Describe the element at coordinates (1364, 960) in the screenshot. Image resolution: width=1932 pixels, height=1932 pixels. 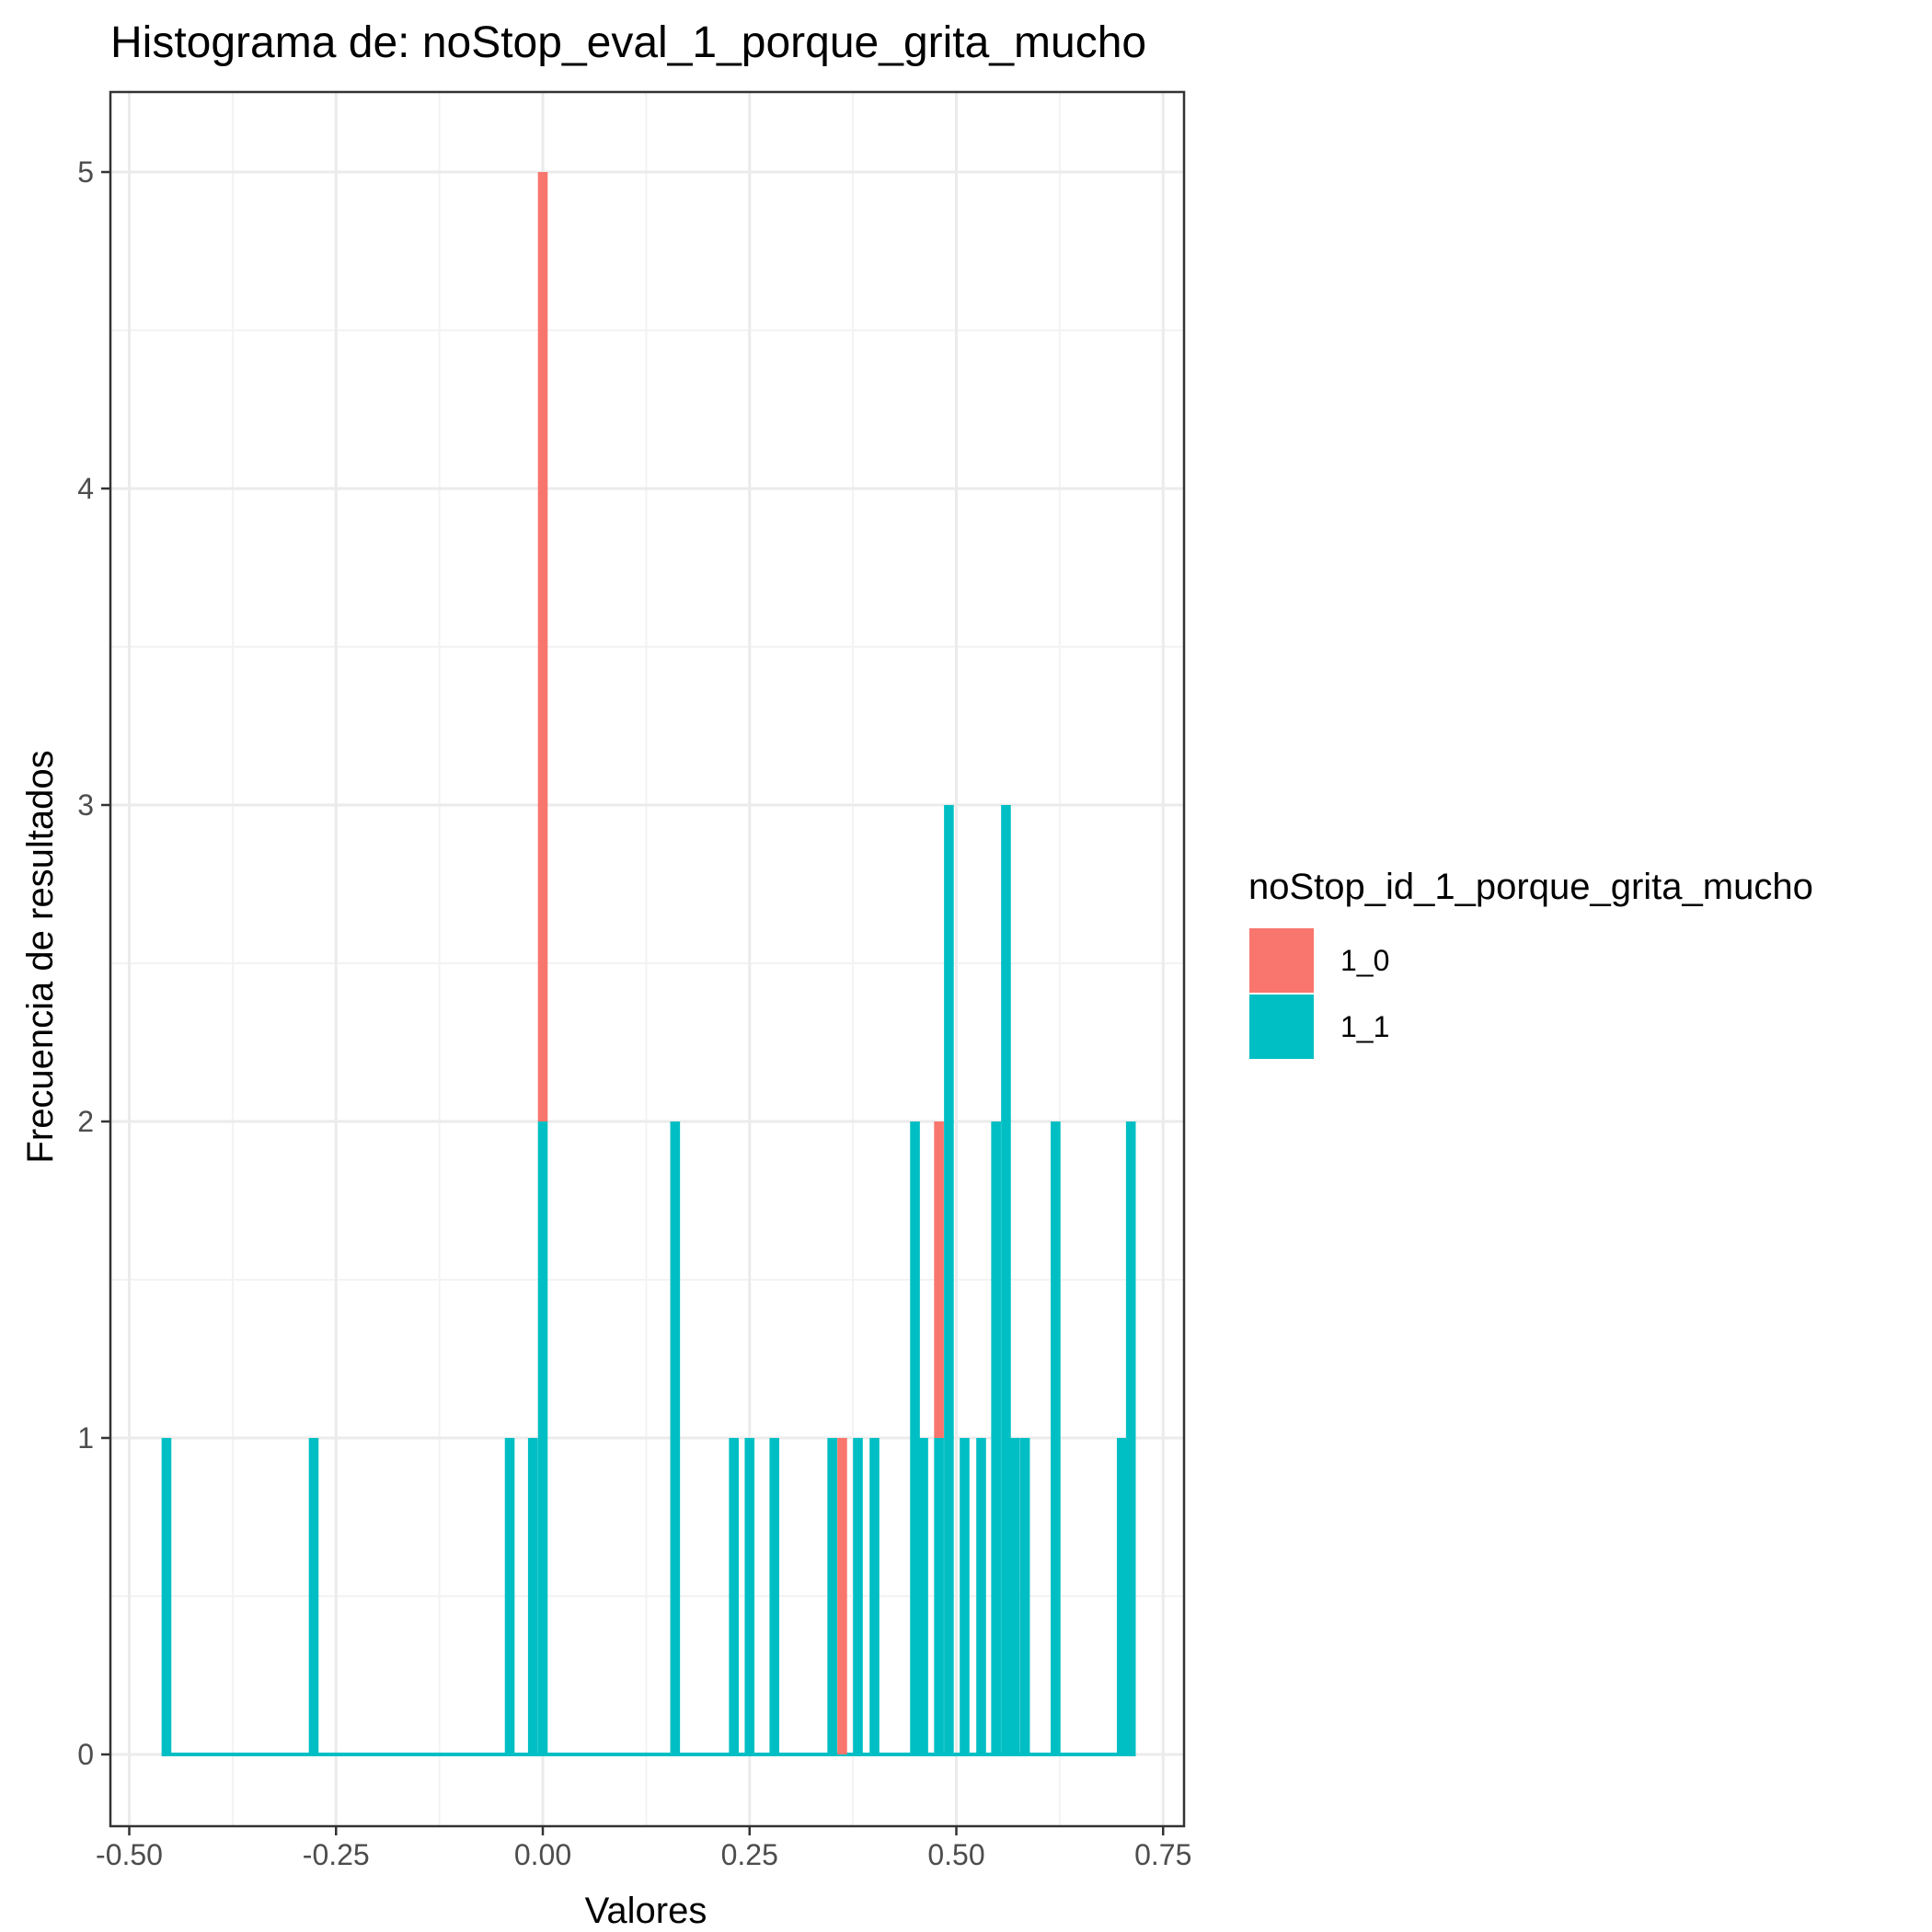
I see `legend-label-1_0: 1_0` at that location.